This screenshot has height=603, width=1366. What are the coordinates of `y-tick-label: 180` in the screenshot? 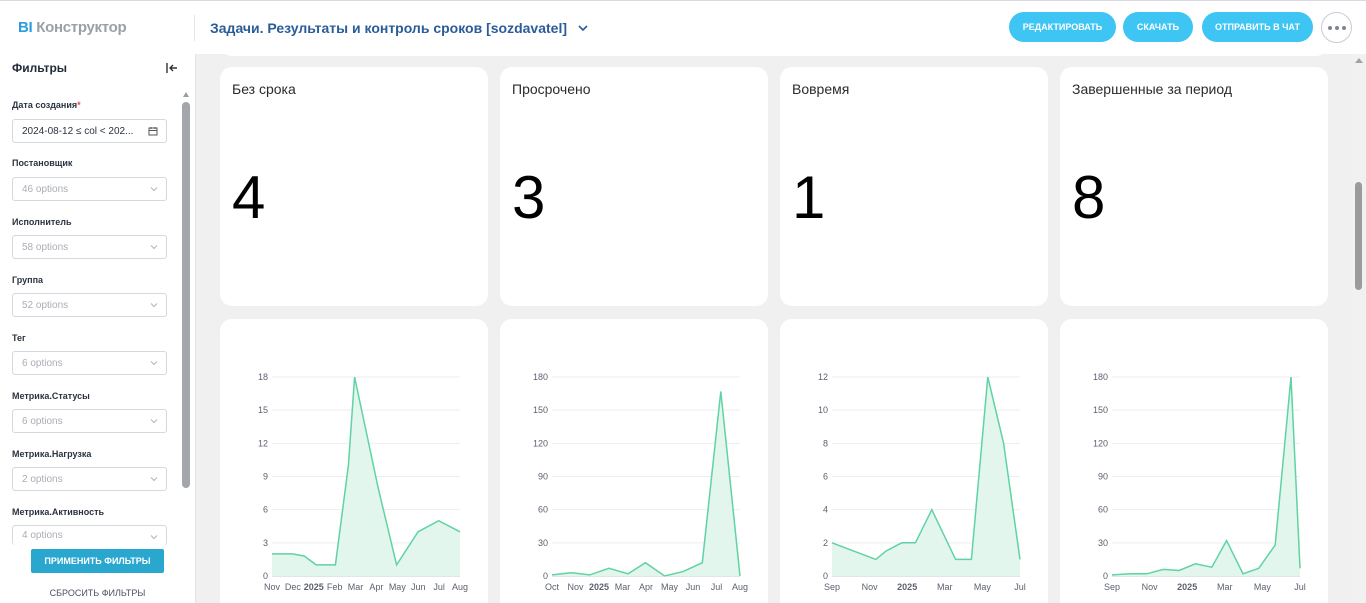 It's located at (1100, 377).